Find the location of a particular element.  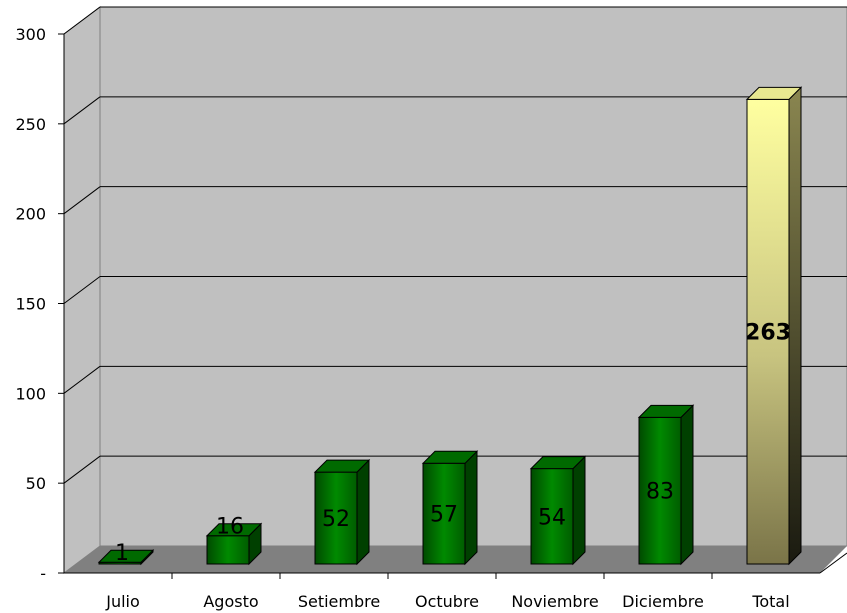

y-tick-label: 250 is located at coordinates (30, 124).